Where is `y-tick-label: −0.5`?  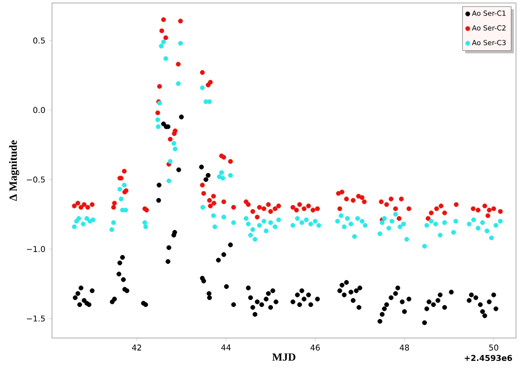 y-tick-label: −0.5 is located at coordinates (35, 179).